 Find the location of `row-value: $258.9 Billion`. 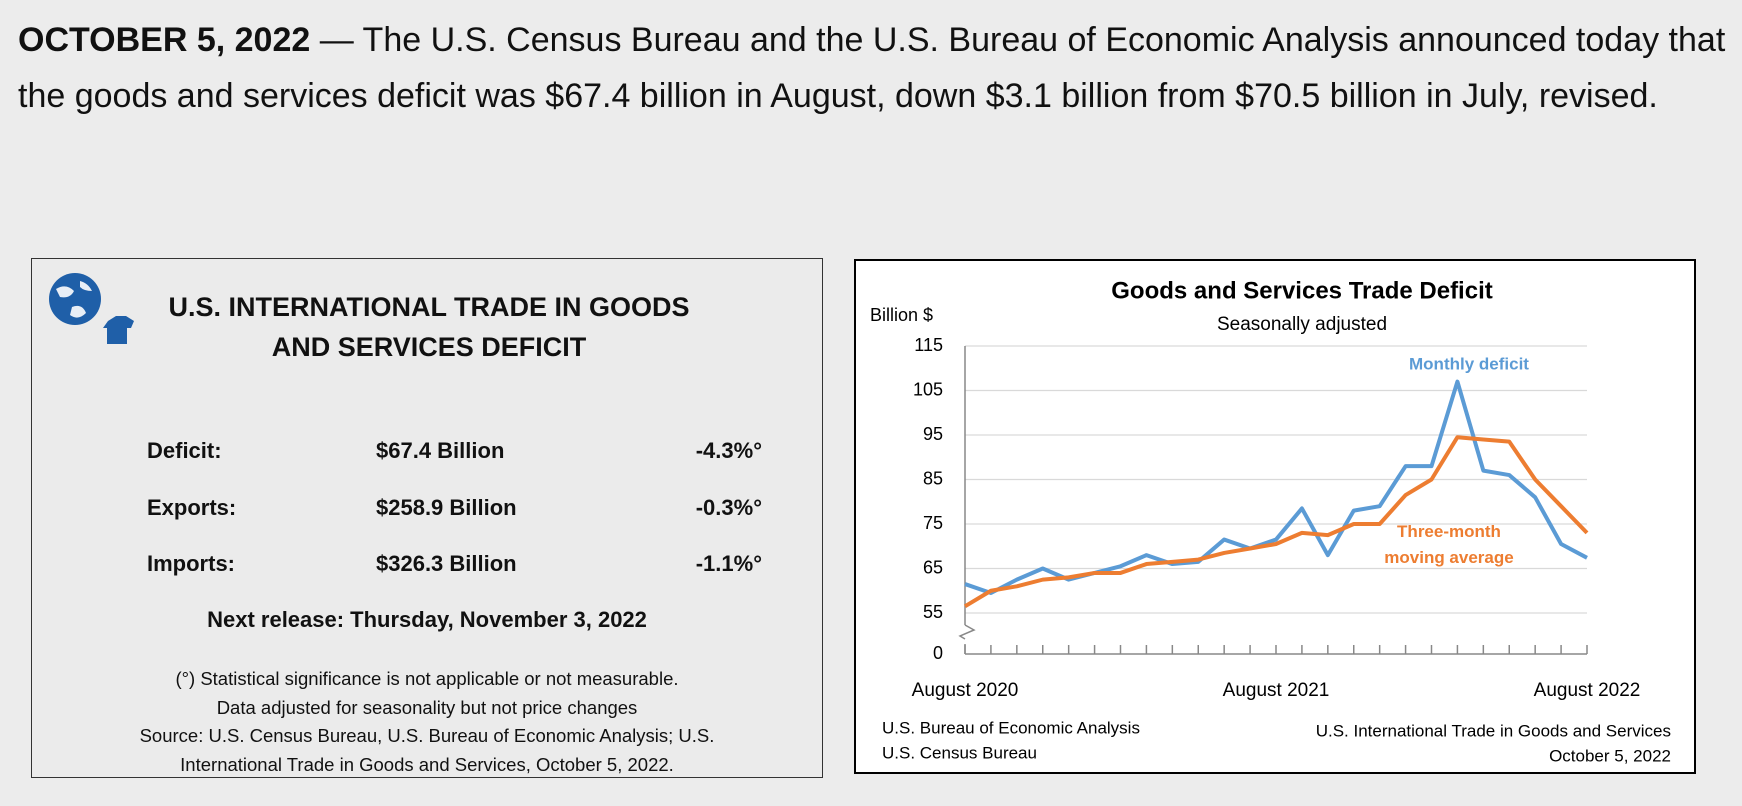

row-value: $258.9 Billion is located at coordinates (446, 507).